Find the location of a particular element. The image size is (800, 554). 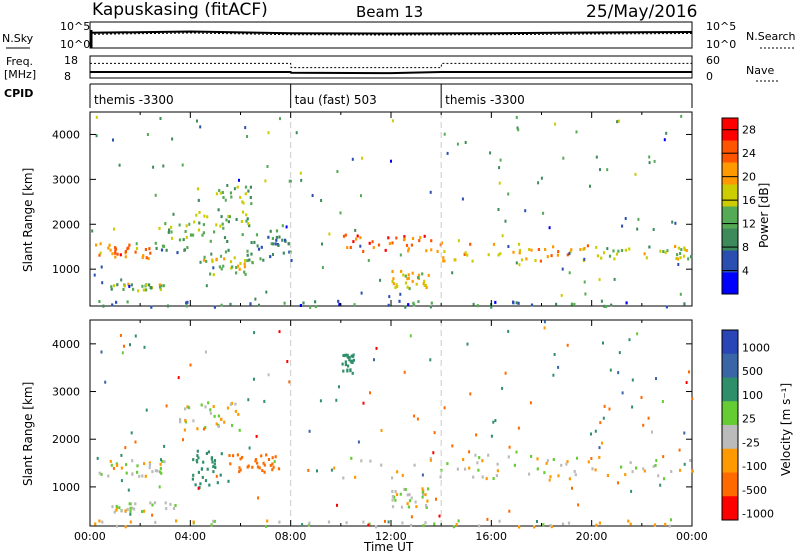

velocity-colorbar-tick-label: -100 is located at coordinates (754, 466).